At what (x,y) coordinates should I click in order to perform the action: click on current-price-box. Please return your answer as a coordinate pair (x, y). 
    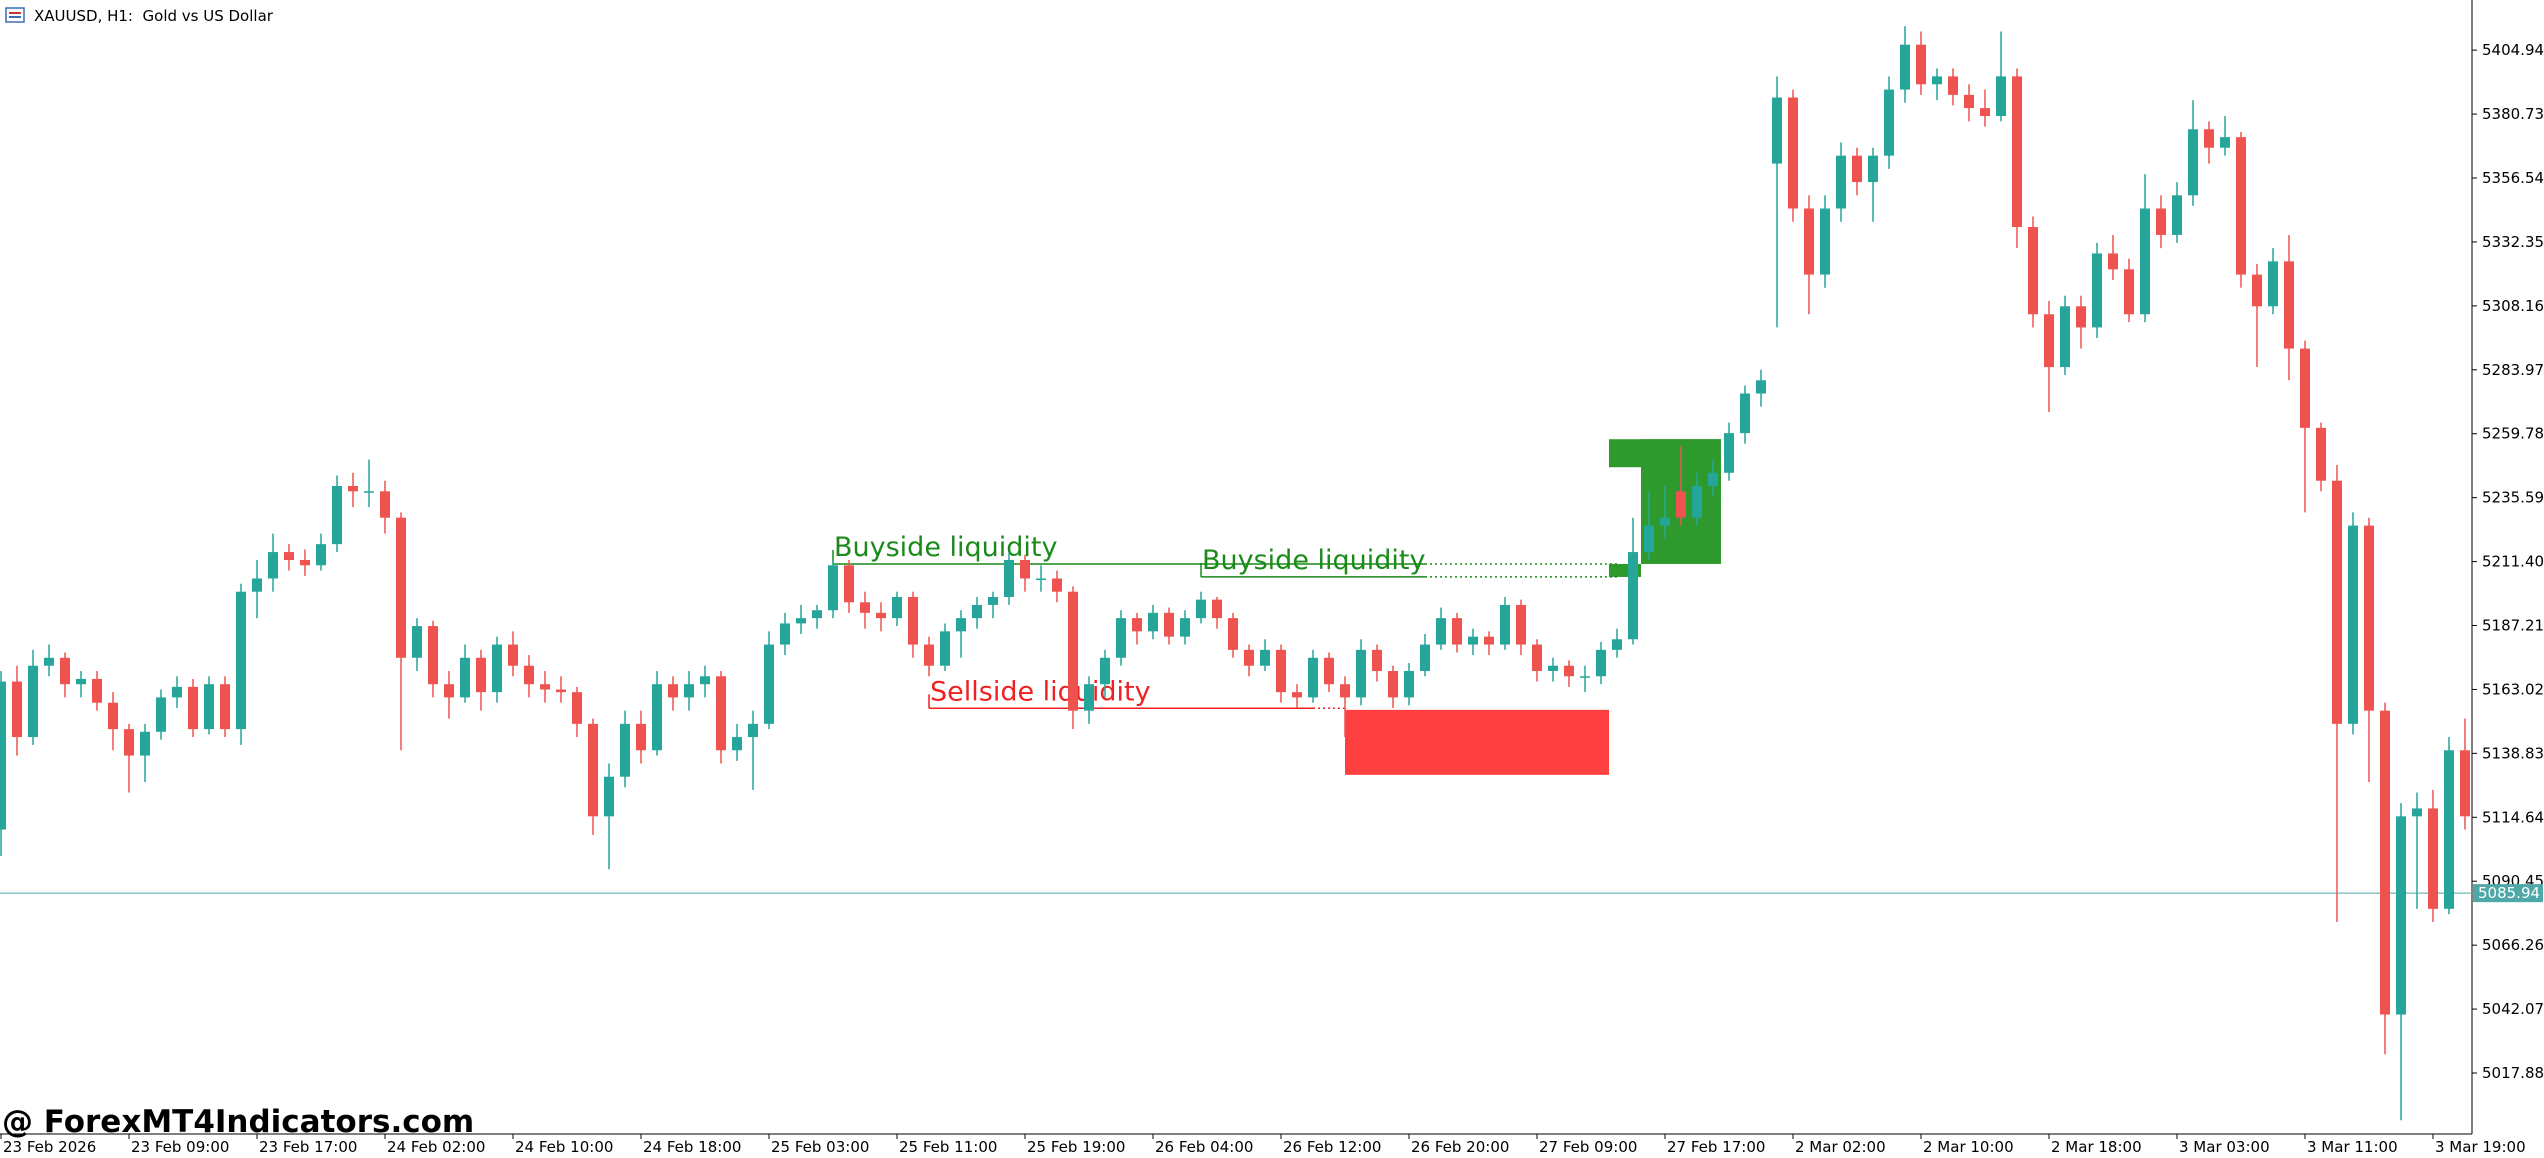
    Looking at the image, I should click on (2508, 893).